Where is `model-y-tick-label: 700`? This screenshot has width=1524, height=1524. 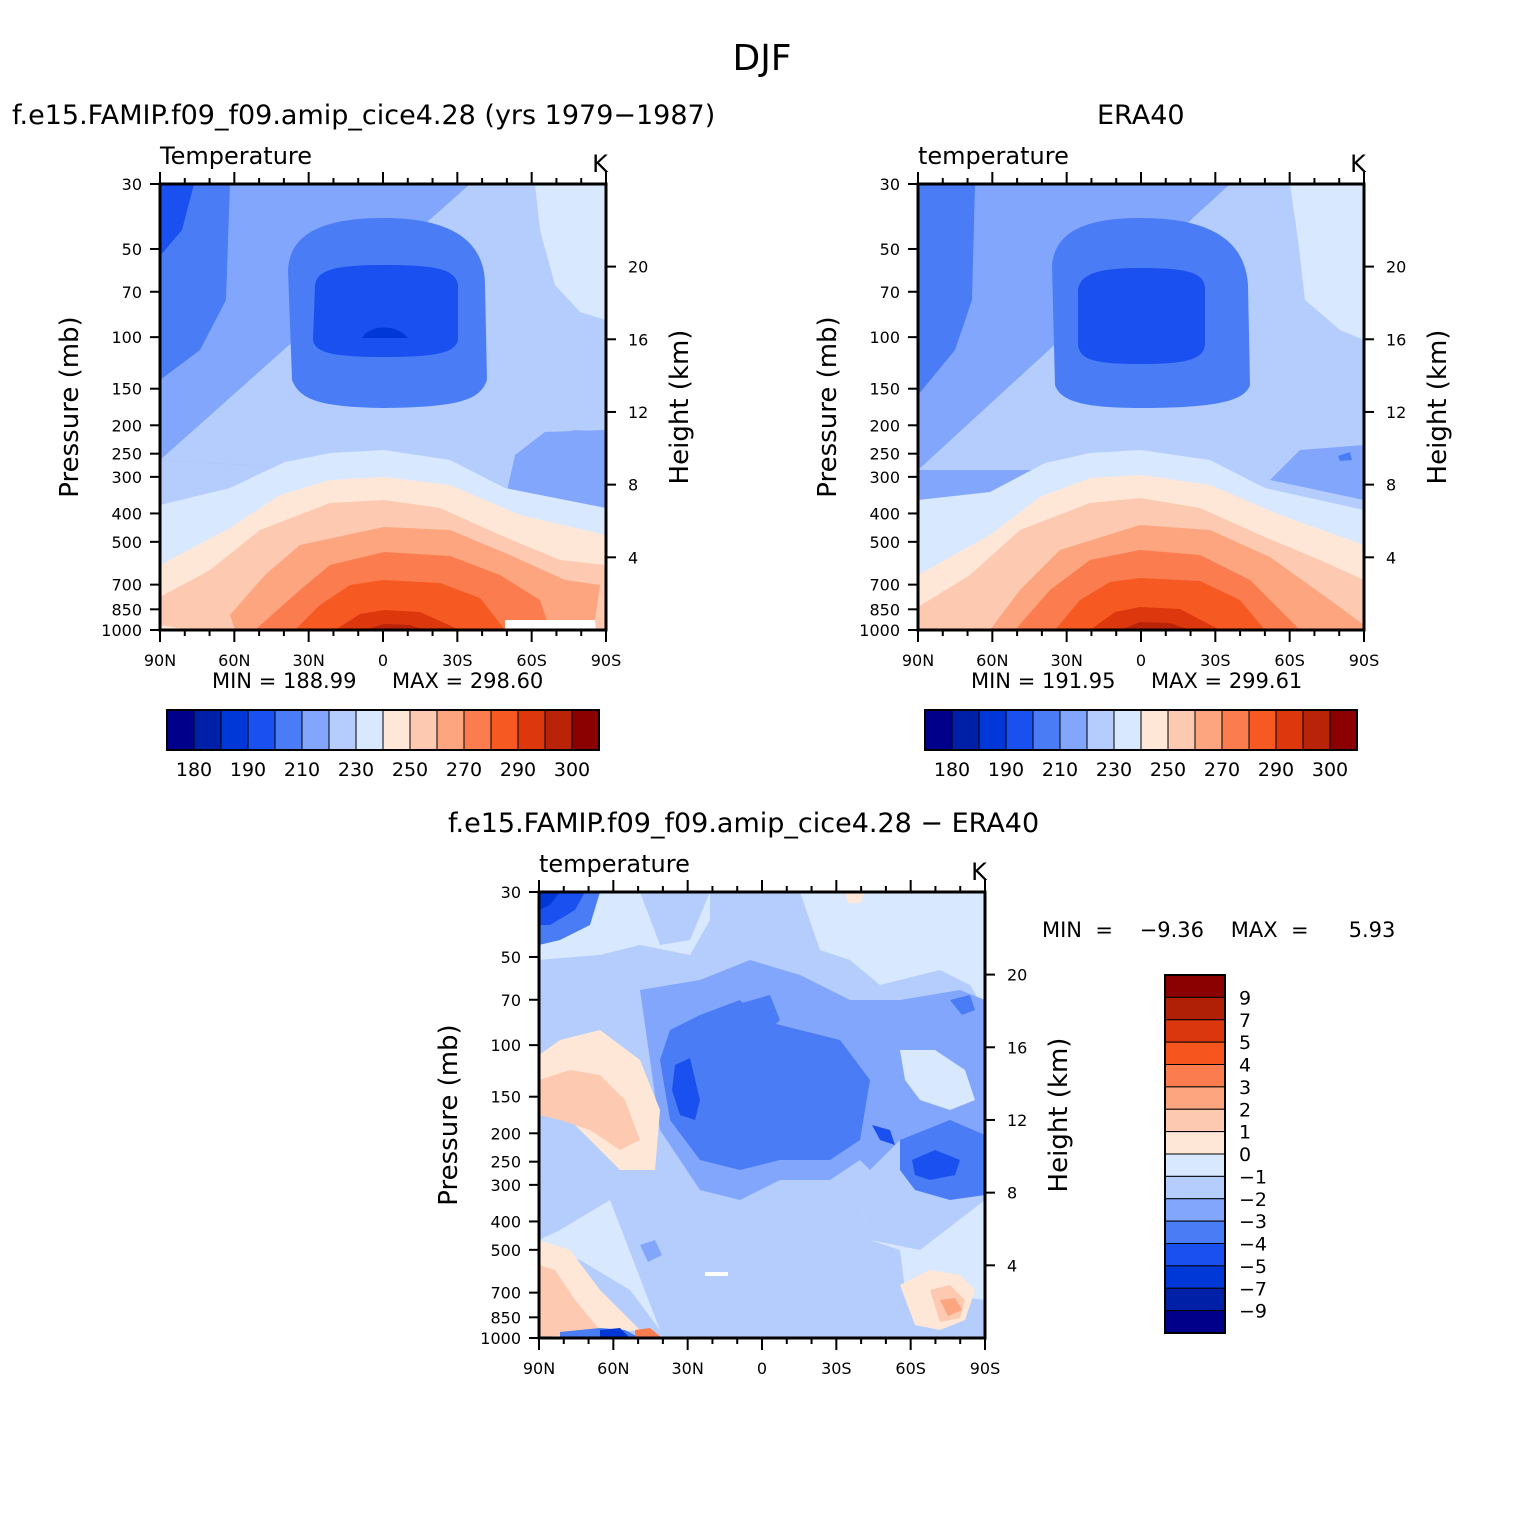
model-y-tick-label: 700 is located at coordinates (126, 585).